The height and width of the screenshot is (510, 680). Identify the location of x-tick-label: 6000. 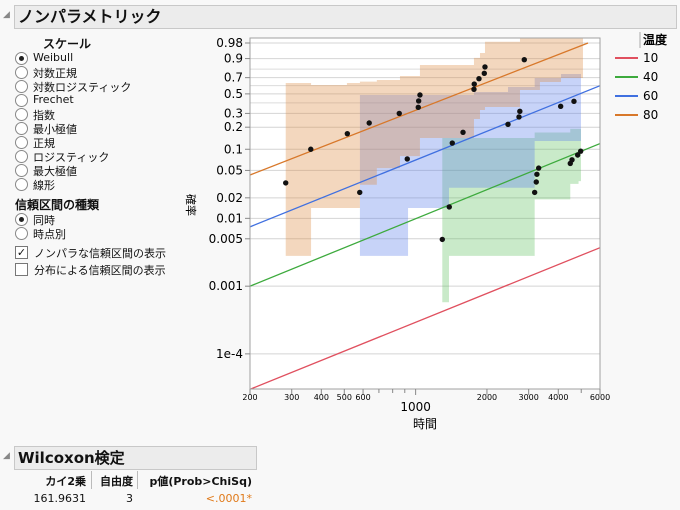
(600, 397).